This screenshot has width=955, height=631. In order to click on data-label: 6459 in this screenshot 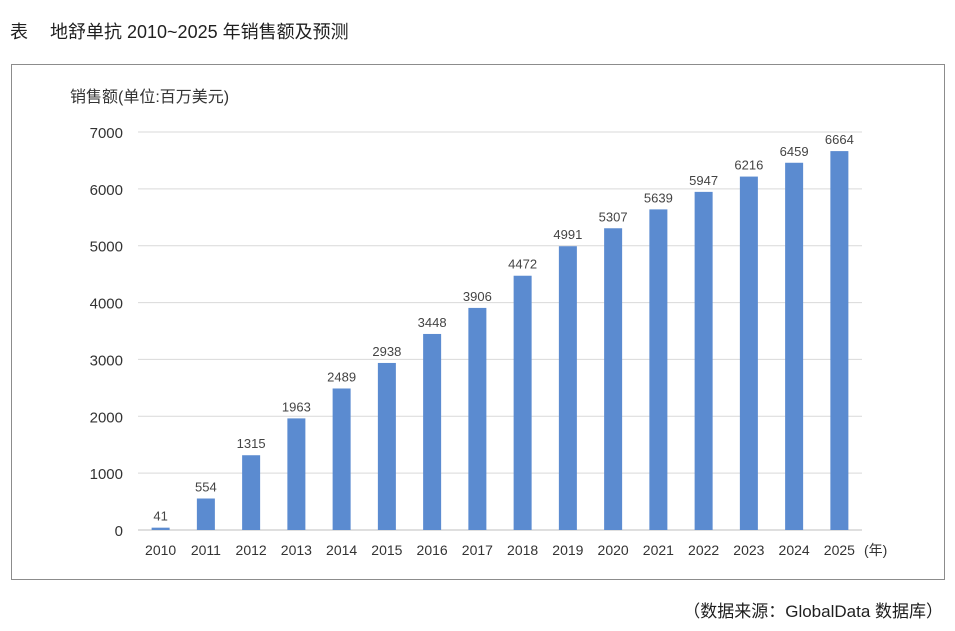, I will do `click(794, 151)`.